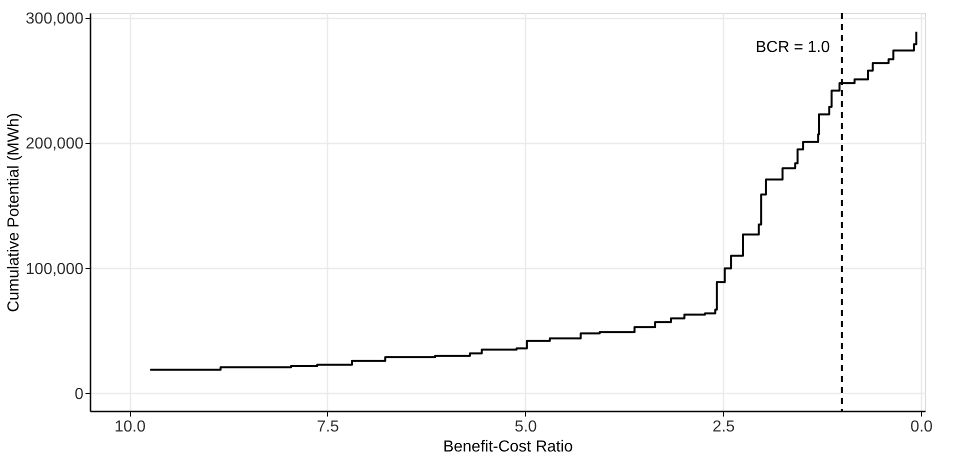  Describe the element at coordinates (723, 427) in the screenshot. I see `x-tick-label: 2.5` at that location.